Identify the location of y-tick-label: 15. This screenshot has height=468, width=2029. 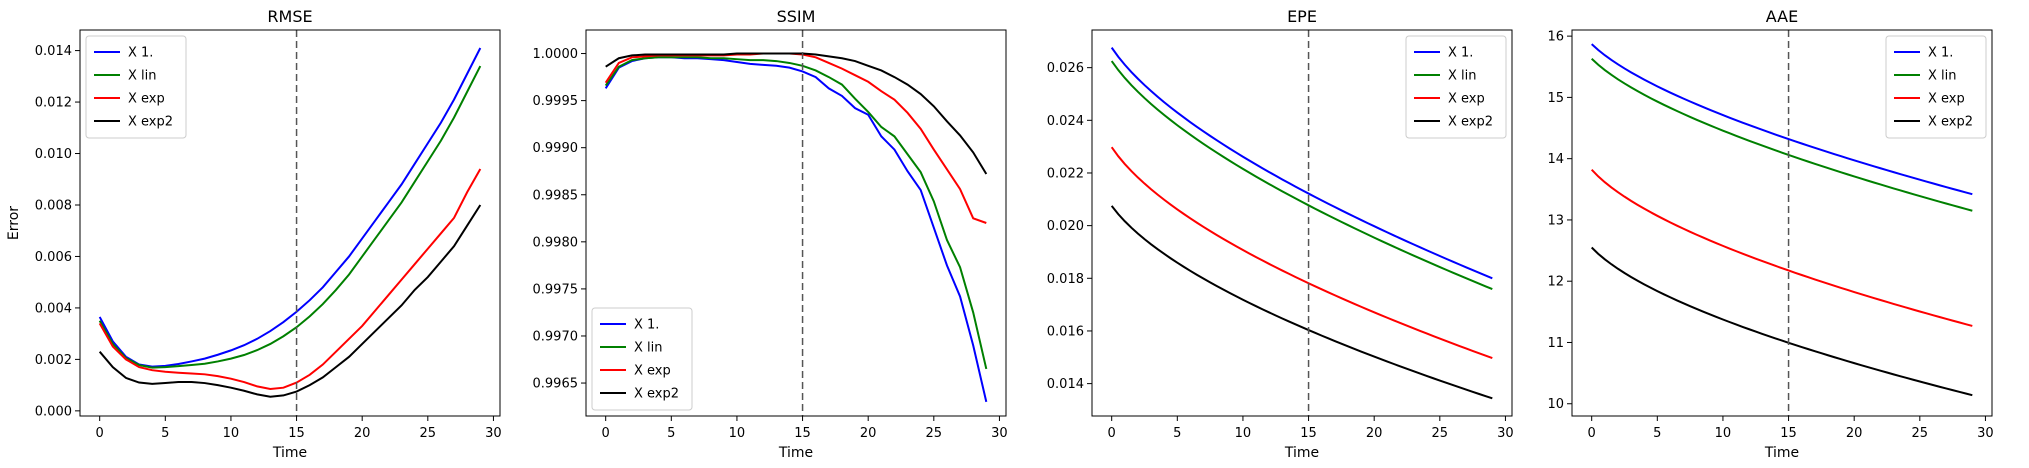
(1555, 98).